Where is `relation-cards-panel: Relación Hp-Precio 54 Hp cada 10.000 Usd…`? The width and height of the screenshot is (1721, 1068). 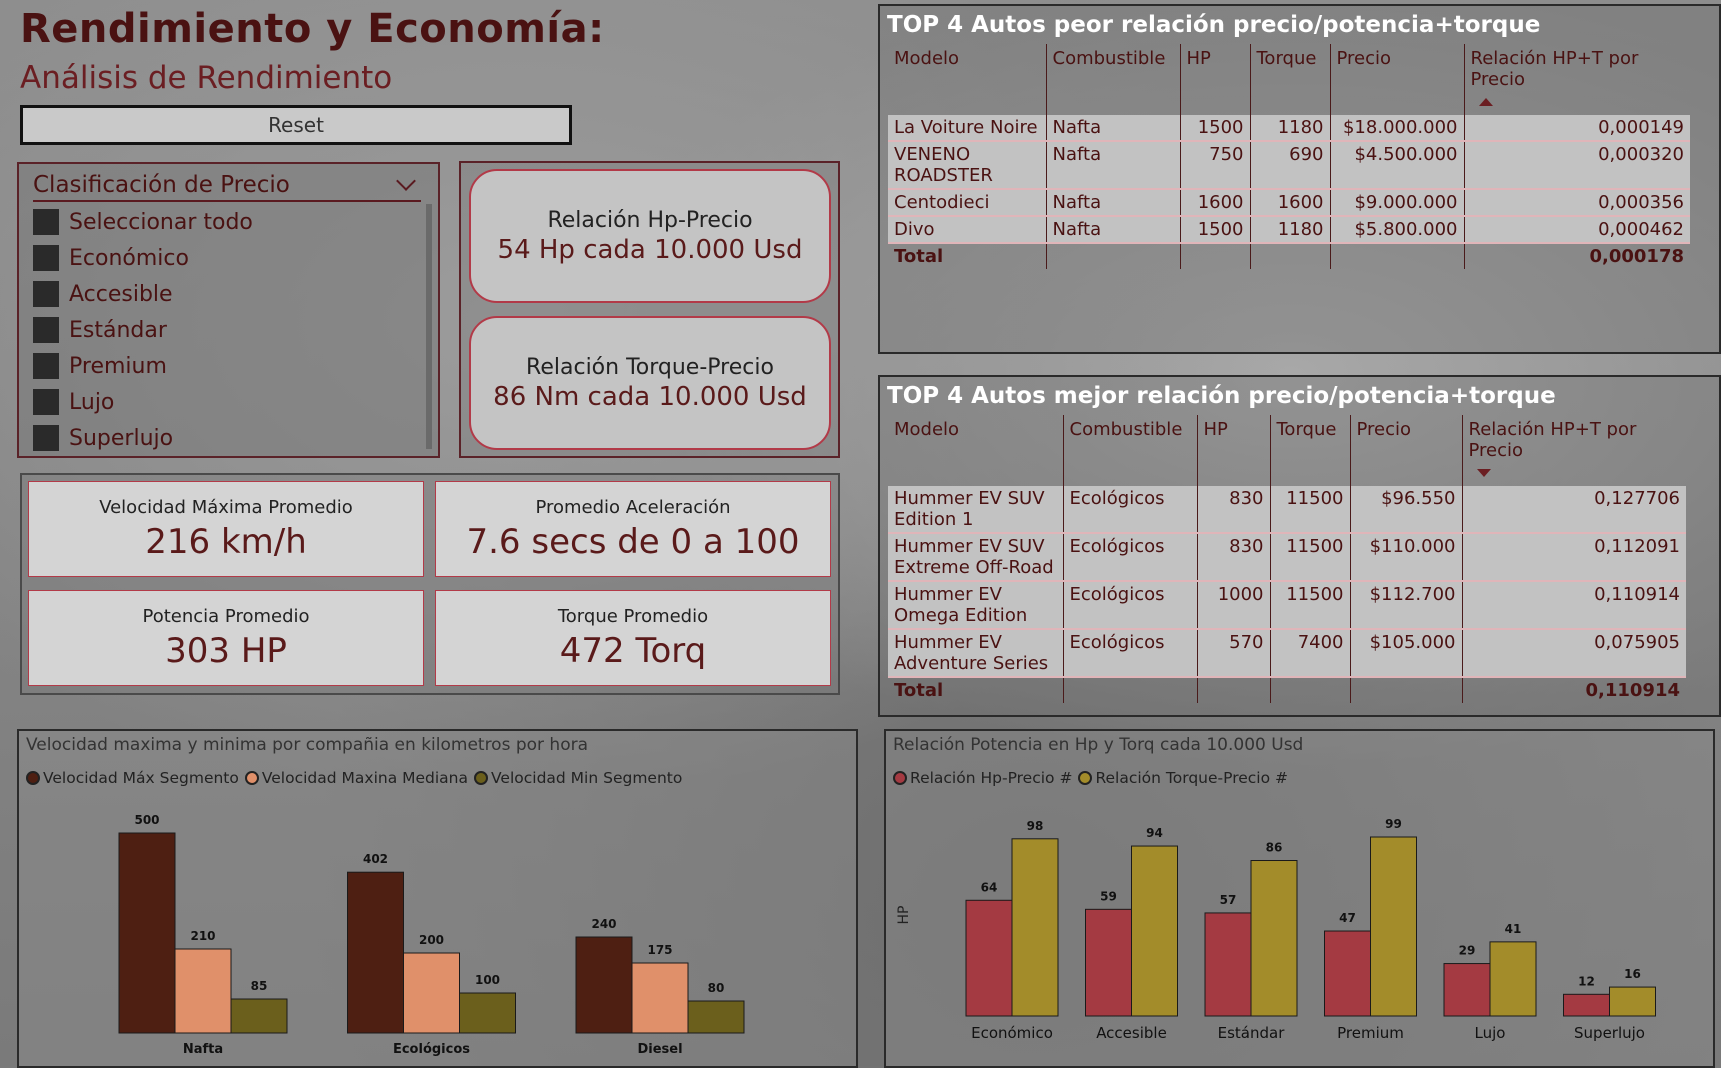
relation-cards-panel: Relación Hp-Precio 54 Hp cada 10.000 Usd… is located at coordinates (649, 309).